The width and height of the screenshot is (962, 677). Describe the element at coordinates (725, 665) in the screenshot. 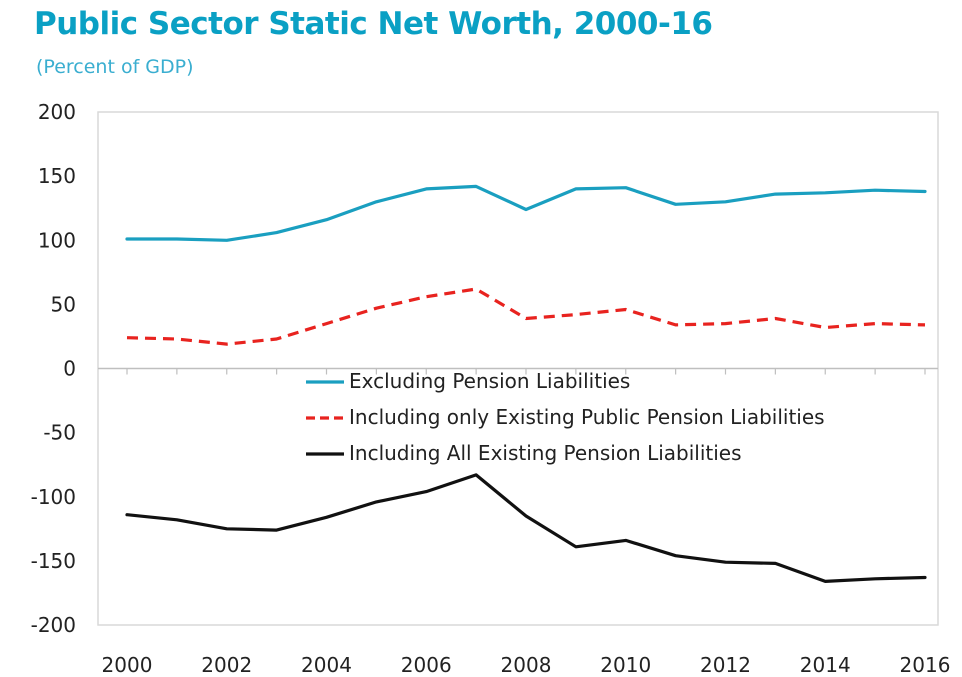

I see `x-tick-label: 2012` at that location.